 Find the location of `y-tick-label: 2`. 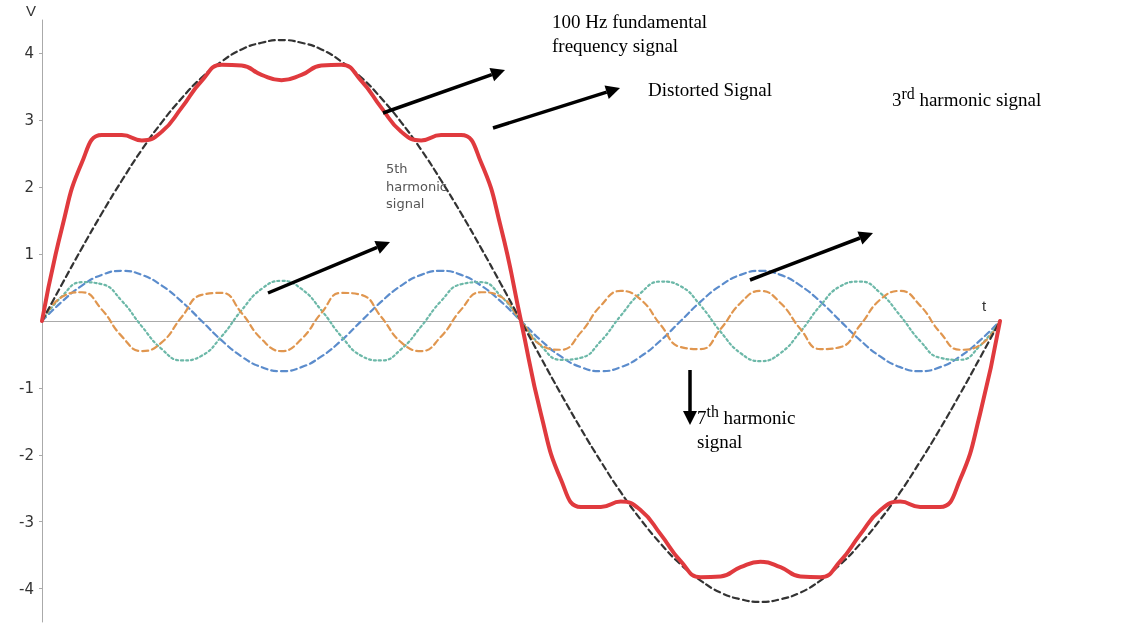

y-tick-label: 2 is located at coordinates (29, 187).